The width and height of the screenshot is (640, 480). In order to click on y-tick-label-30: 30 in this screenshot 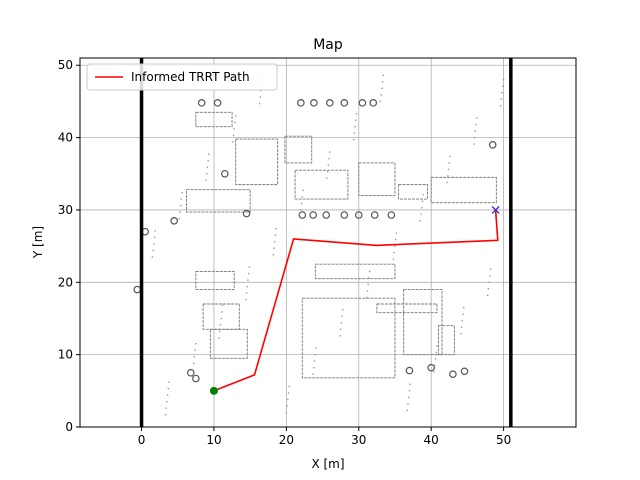, I will do `click(65, 210)`.